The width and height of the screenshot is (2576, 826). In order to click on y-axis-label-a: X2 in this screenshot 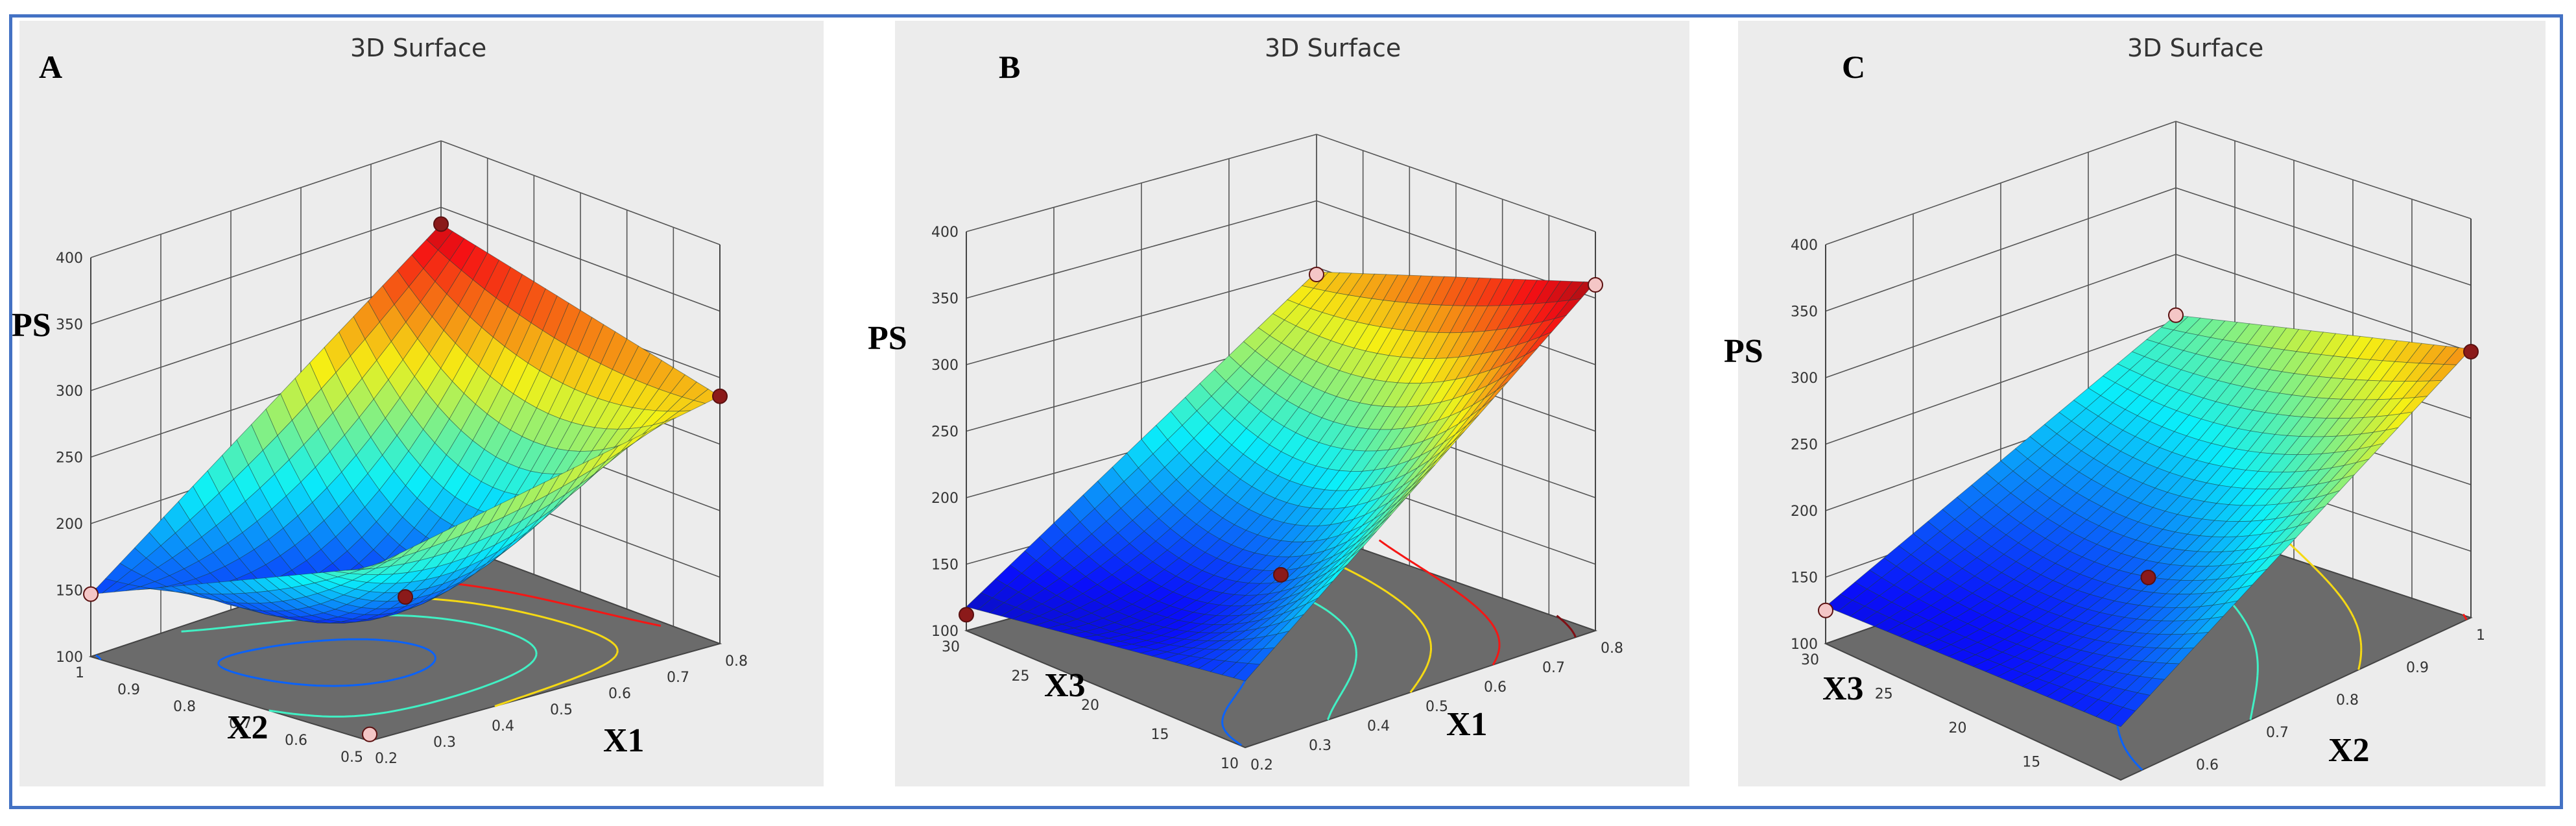, I will do `click(247, 727)`.